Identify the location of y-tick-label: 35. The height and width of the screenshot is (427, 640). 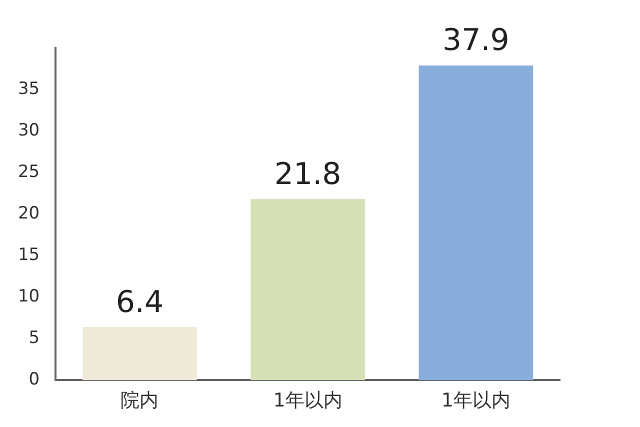
(29, 88).